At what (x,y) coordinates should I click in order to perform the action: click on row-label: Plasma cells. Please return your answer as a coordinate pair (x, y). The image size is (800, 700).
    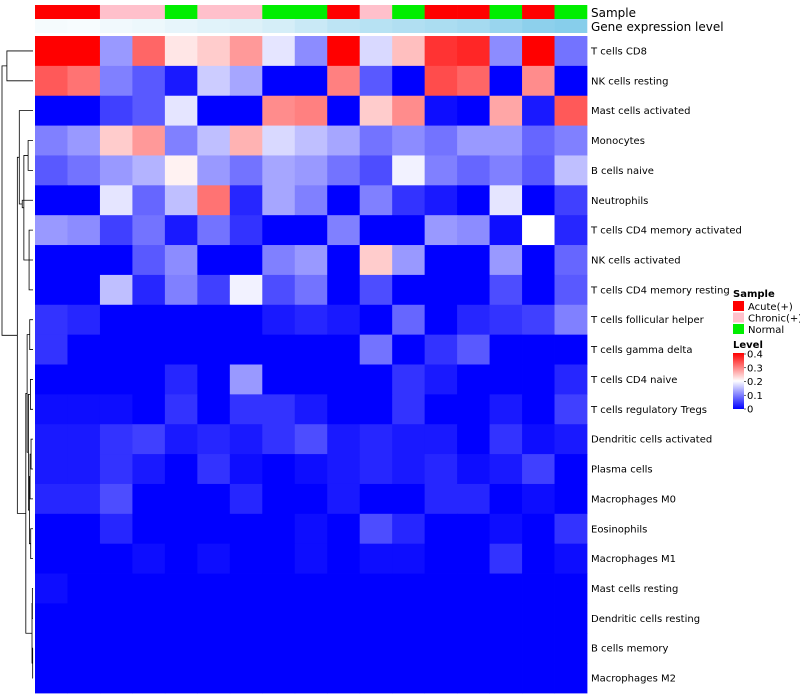
    Looking at the image, I should click on (622, 470).